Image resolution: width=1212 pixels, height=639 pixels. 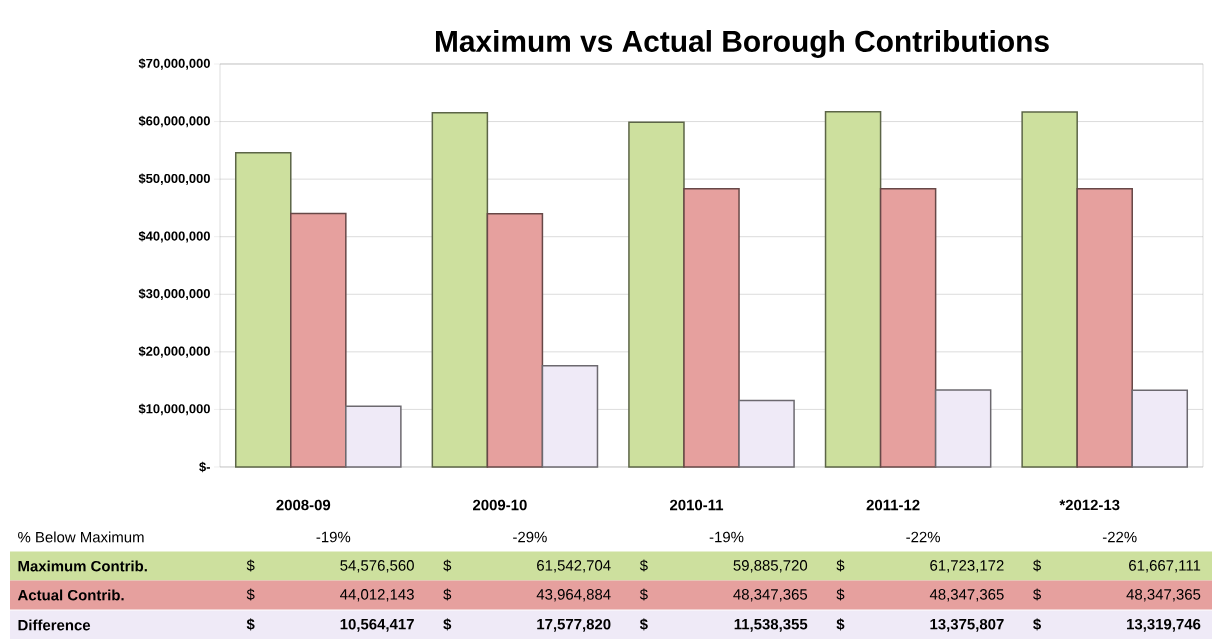 I want to click on text: $ 10,564,417, so click(x=330, y=625).